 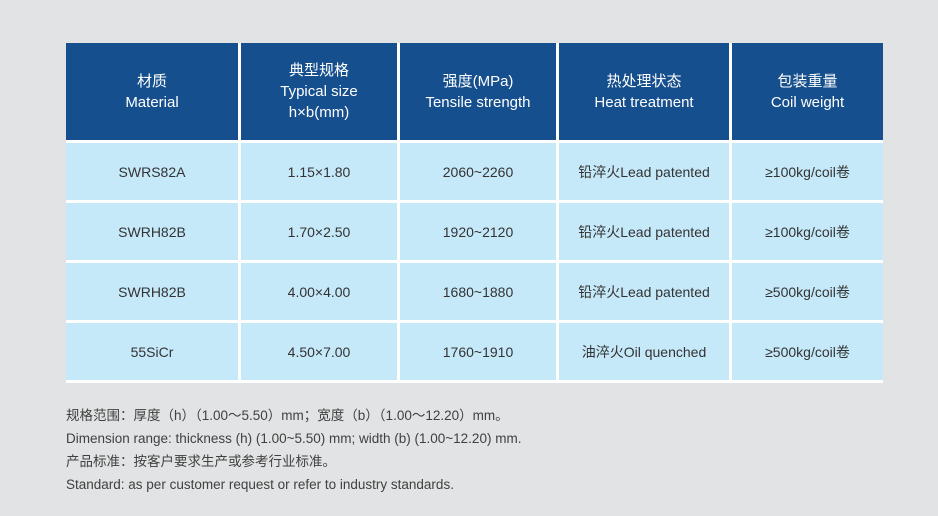 What do you see at coordinates (319, 91) in the screenshot?
I see `col-header-typical-size: 典型规格 Typical size h×b(mm)` at bounding box center [319, 91].